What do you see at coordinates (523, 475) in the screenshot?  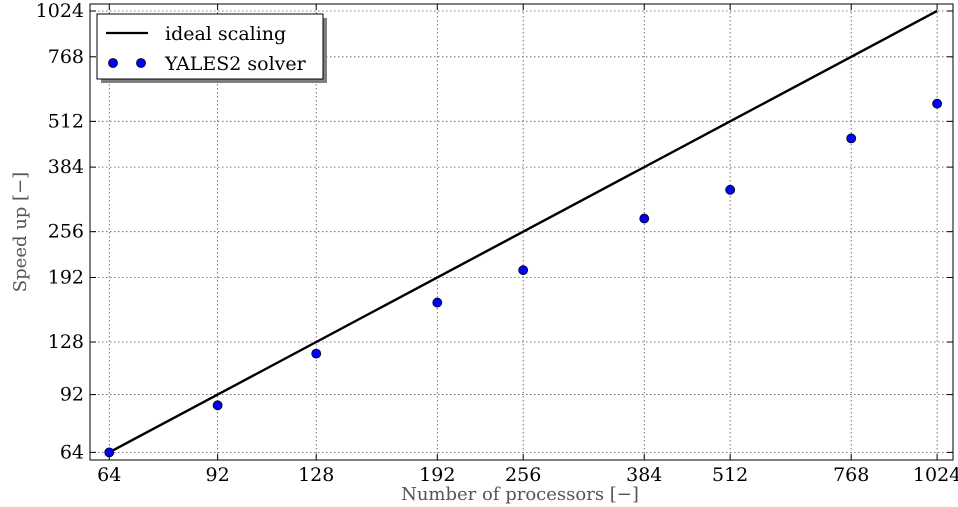 I see `x-tick-label: 256` at bounding box center [523, 475].